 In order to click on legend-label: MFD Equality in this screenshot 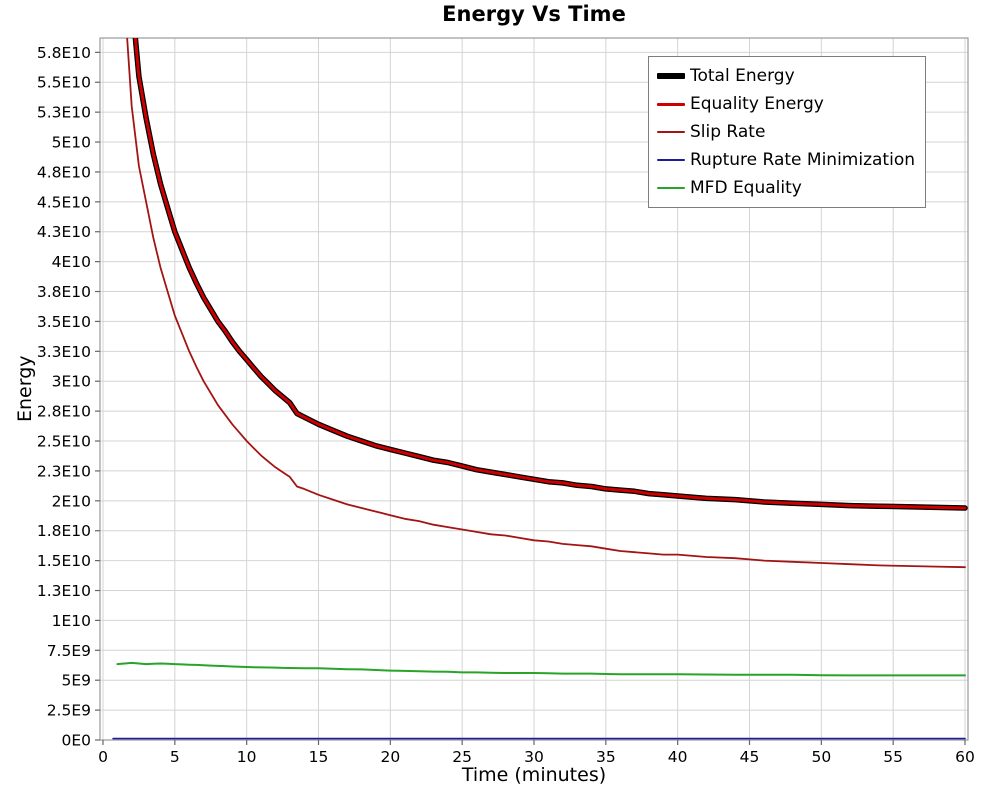, I will do `click(746, 188)`.